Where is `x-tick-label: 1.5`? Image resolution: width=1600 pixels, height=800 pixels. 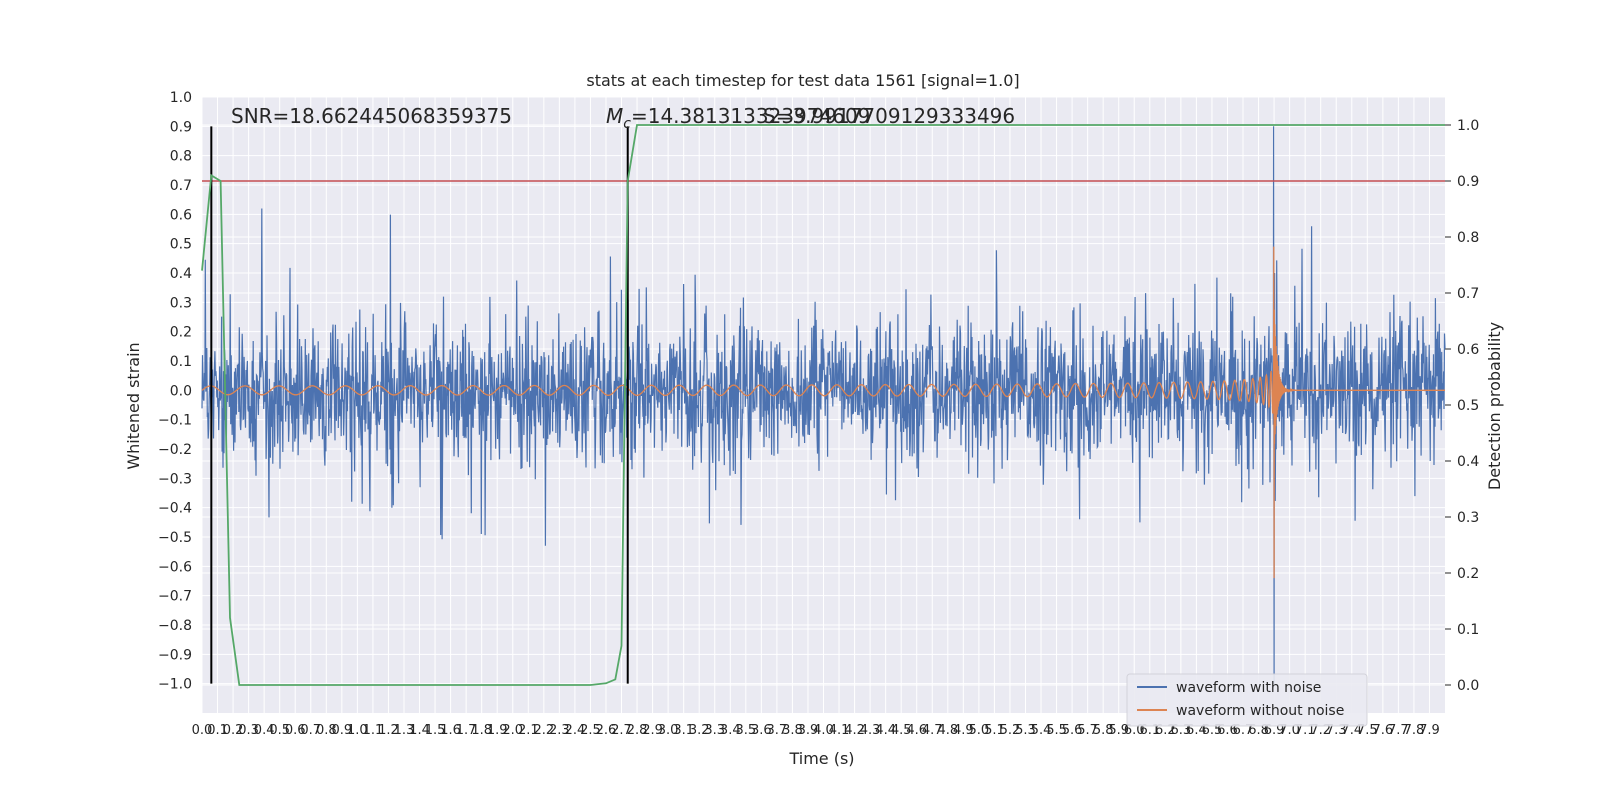
x-tick-label: 1.5 is located at coordinates (435, 730).